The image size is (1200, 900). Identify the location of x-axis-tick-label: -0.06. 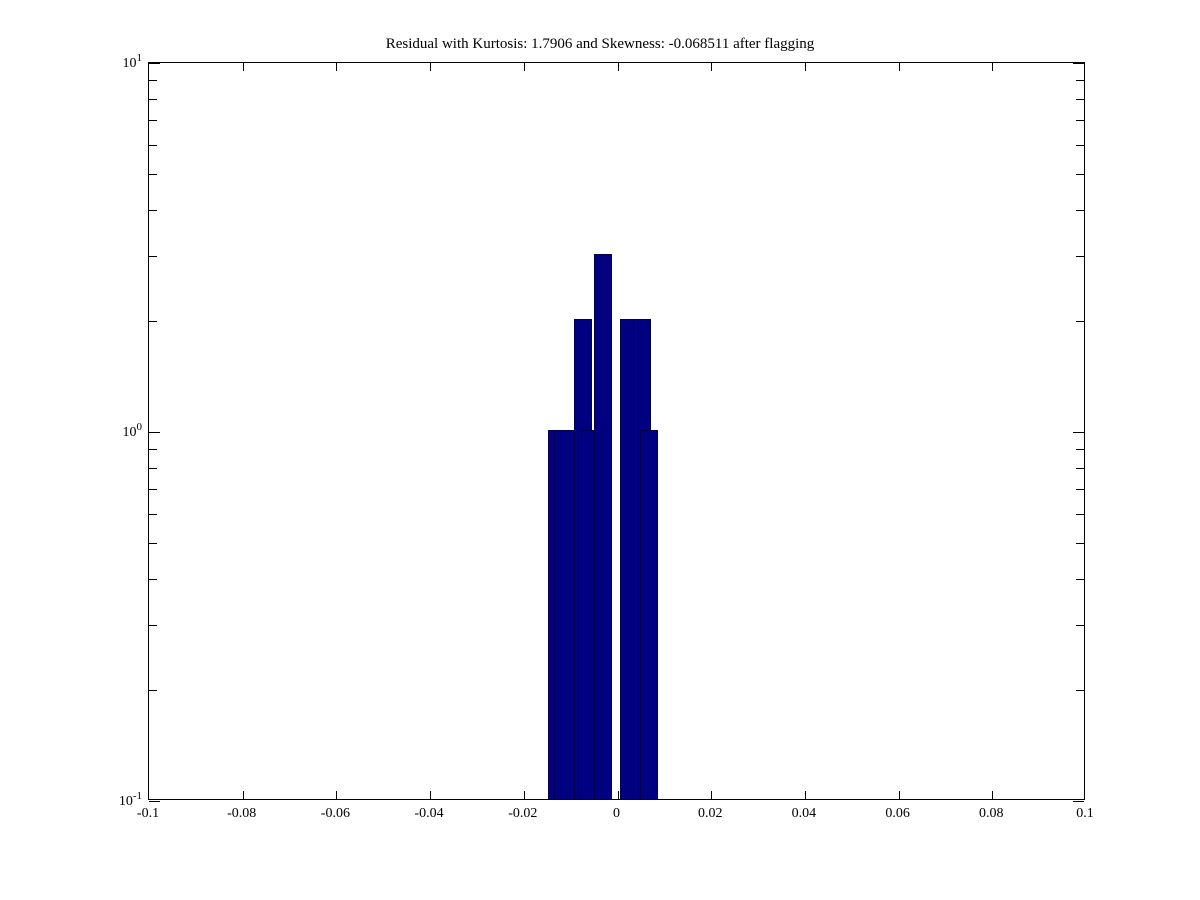
(335, 813).